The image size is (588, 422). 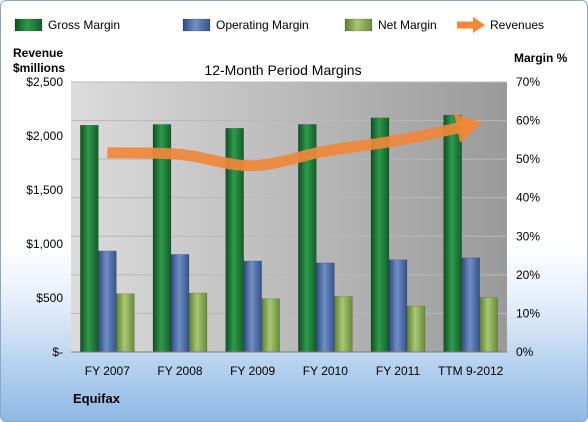 What do you see at coordinates (38, 53) in the screenshot?
I see `left-axis-title-line1: Revenue` at bounding box center [38, 53].